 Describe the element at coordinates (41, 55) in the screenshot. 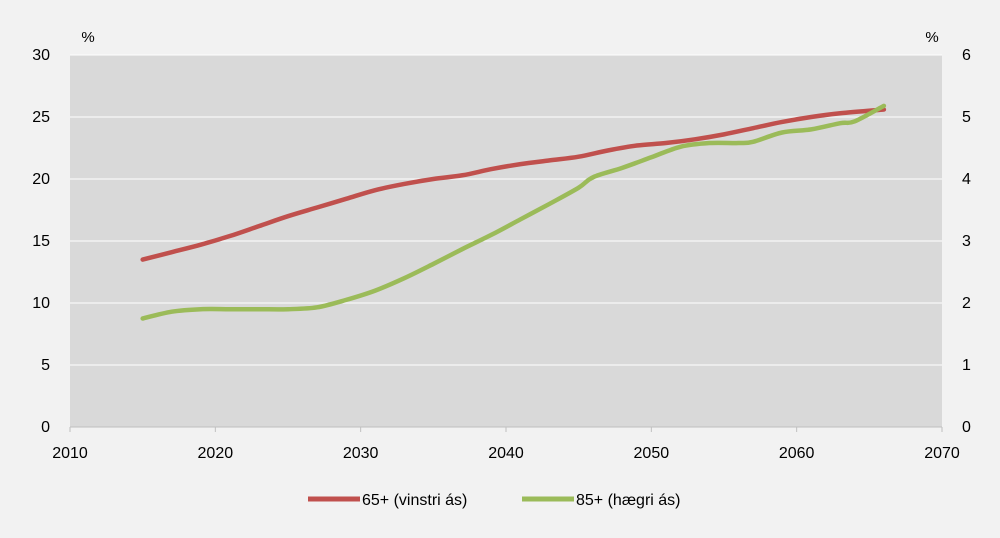

I see `y-left-tick-label: 30` at that location.